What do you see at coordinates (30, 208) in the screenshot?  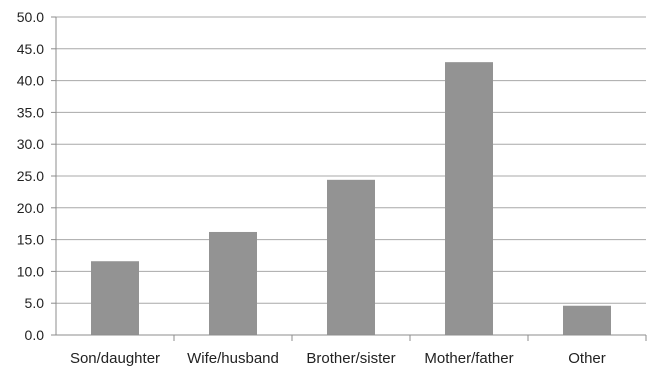 I see `y-tick-label: 20.0` at bounding box center [30, 208].